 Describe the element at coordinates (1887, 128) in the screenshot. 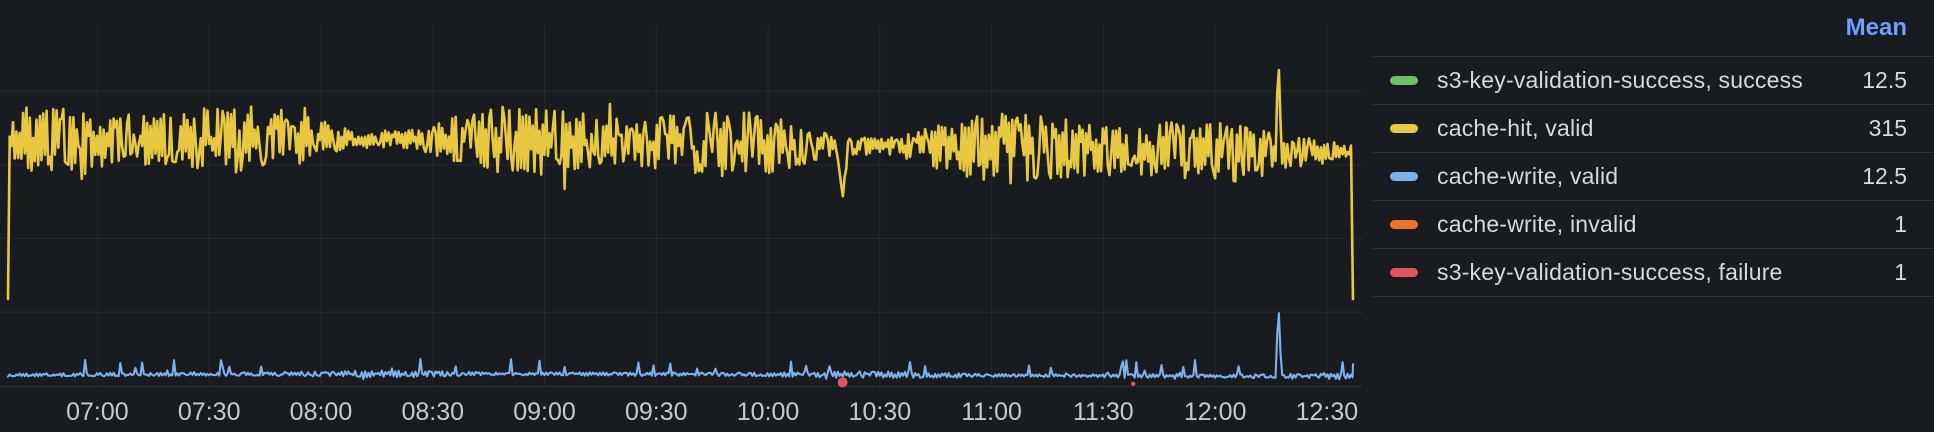

I see `series-mean-value: 315` at that location.